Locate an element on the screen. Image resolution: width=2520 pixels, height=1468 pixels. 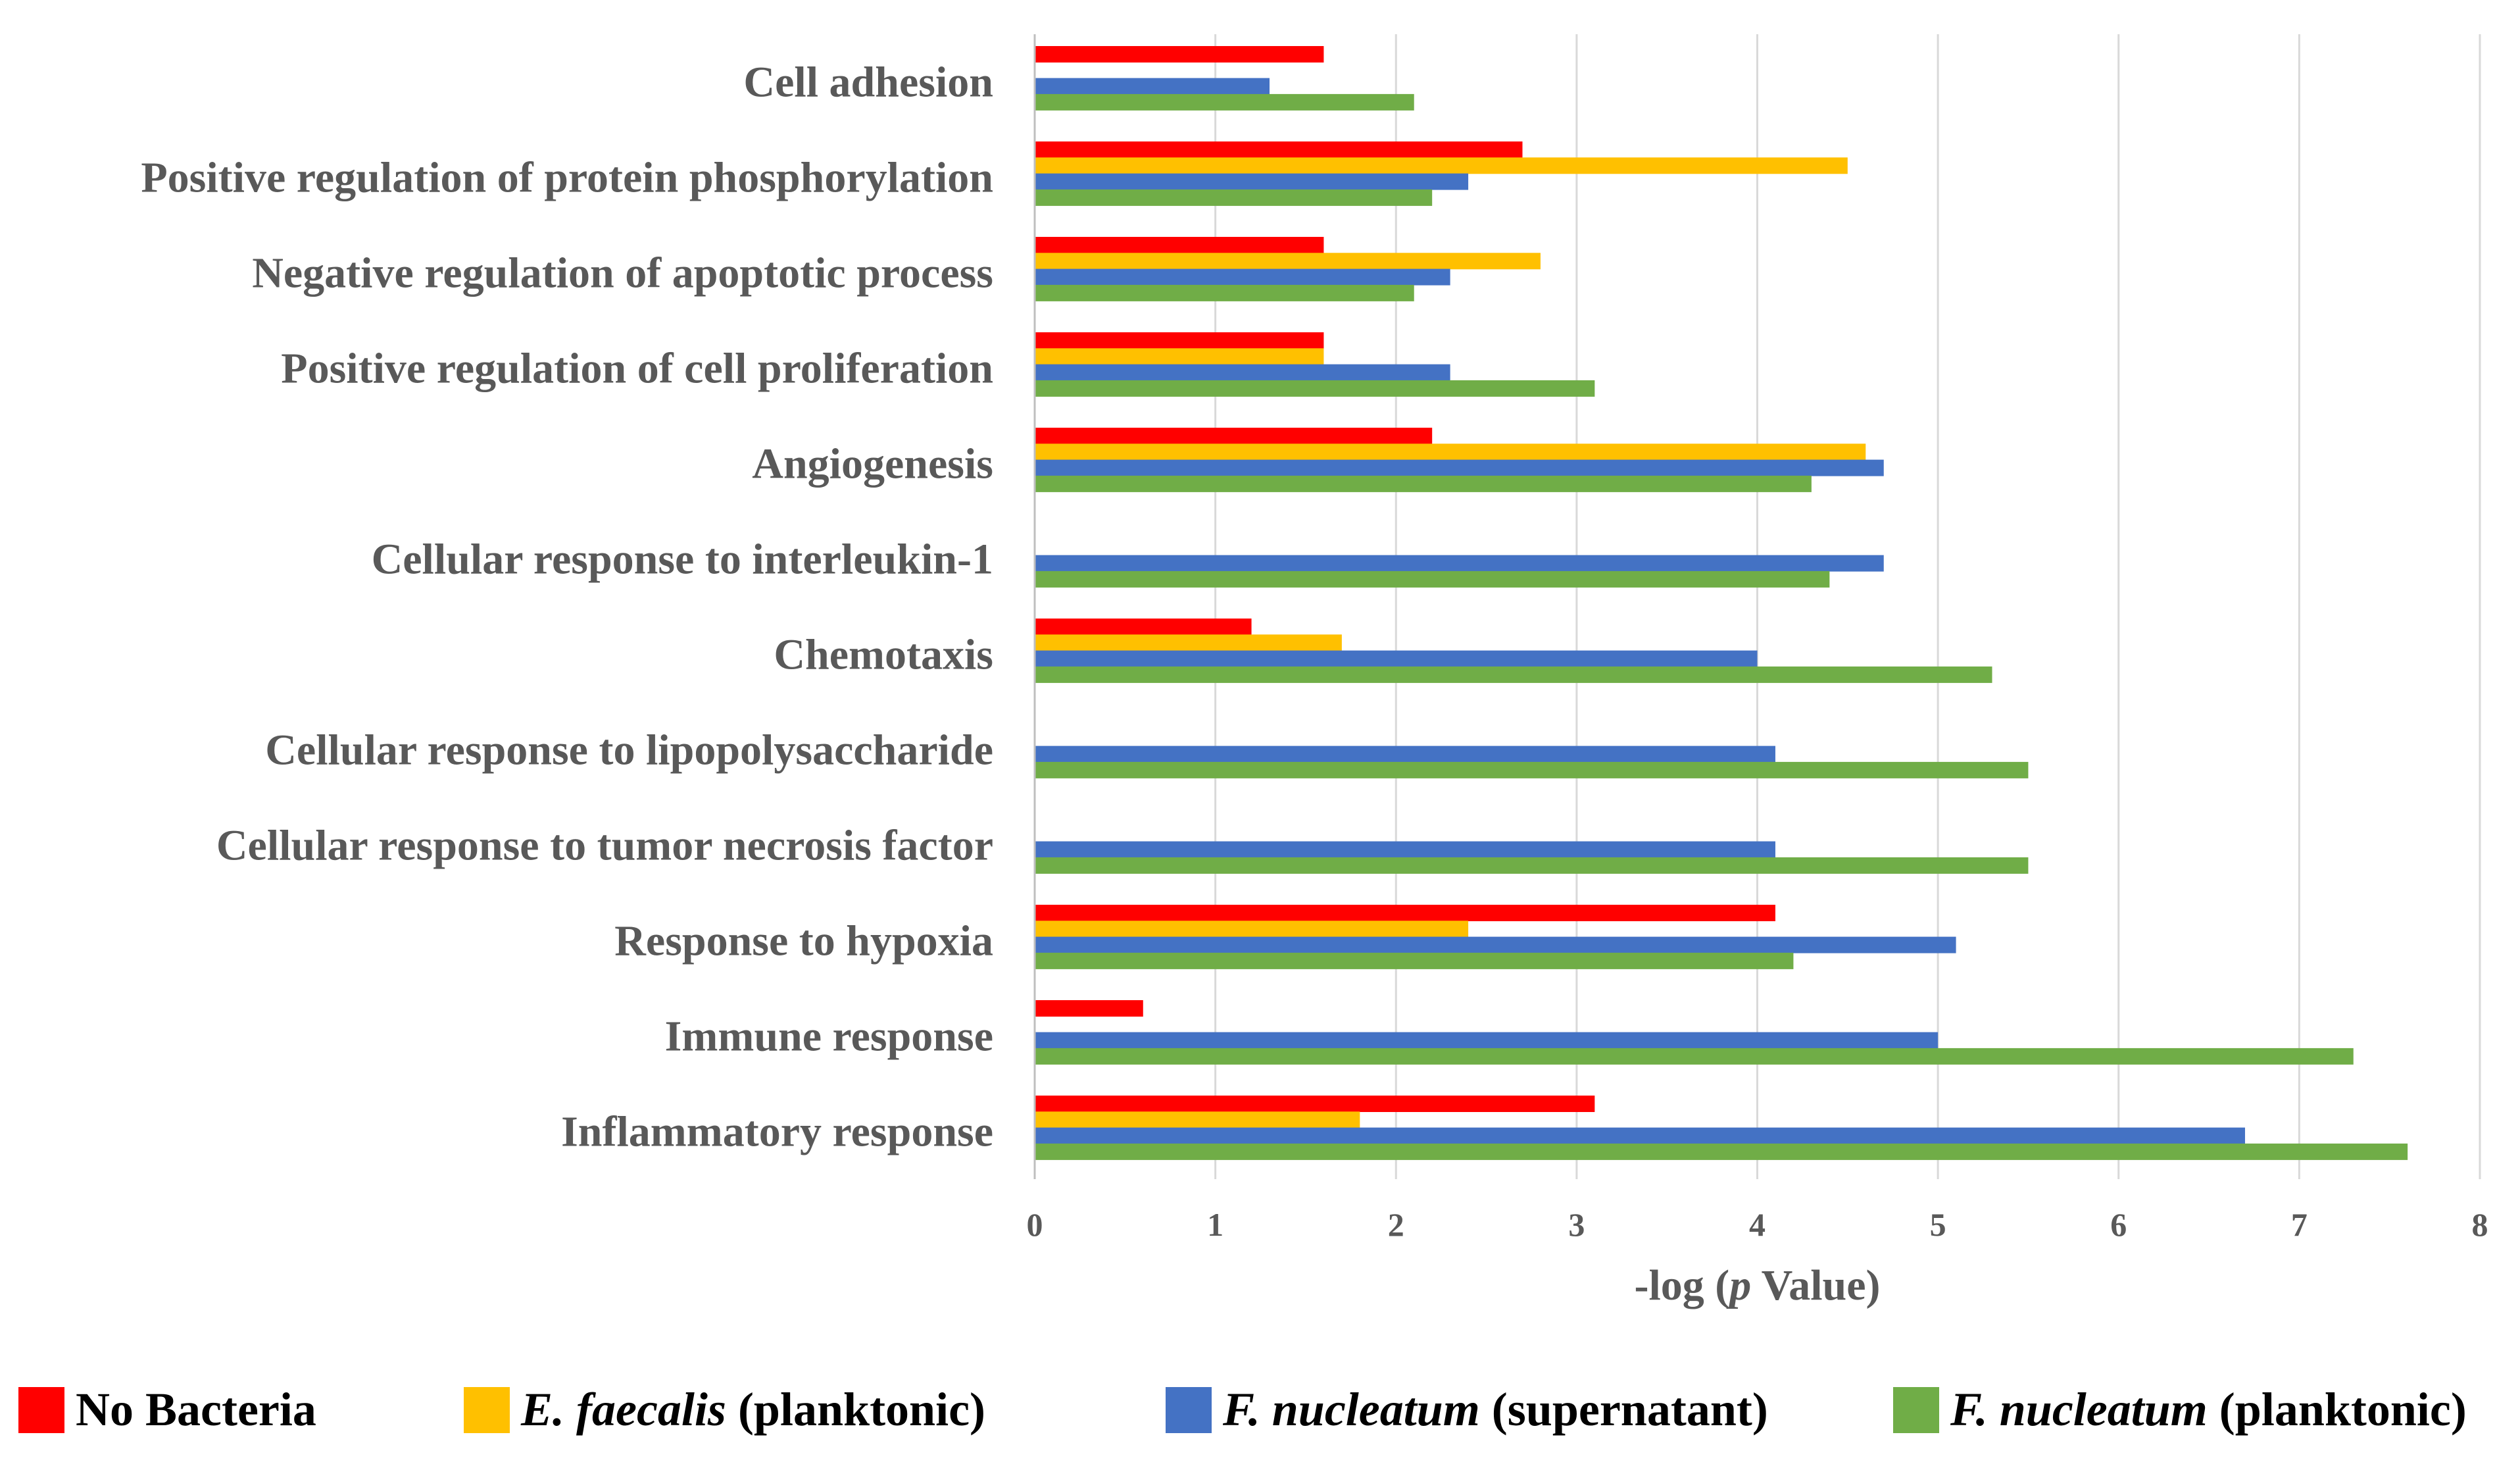
legend-label-italic: E. faecalis is located at coordinates (623, 1410).